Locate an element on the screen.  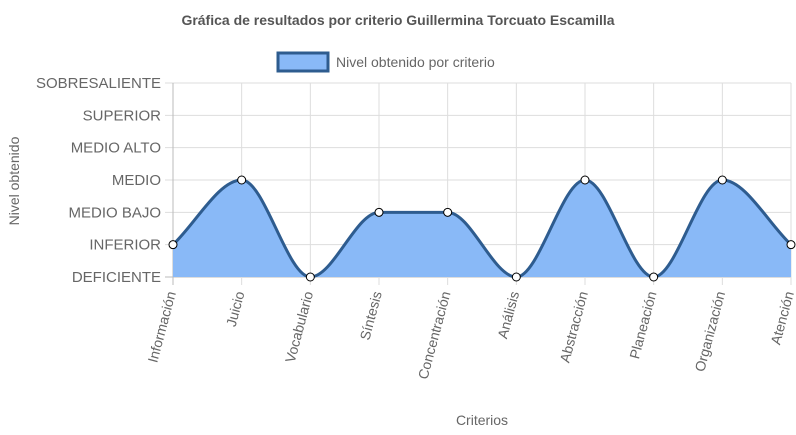
y-tick-label: MEDIO BAJO is located at coordinates (114, 212).